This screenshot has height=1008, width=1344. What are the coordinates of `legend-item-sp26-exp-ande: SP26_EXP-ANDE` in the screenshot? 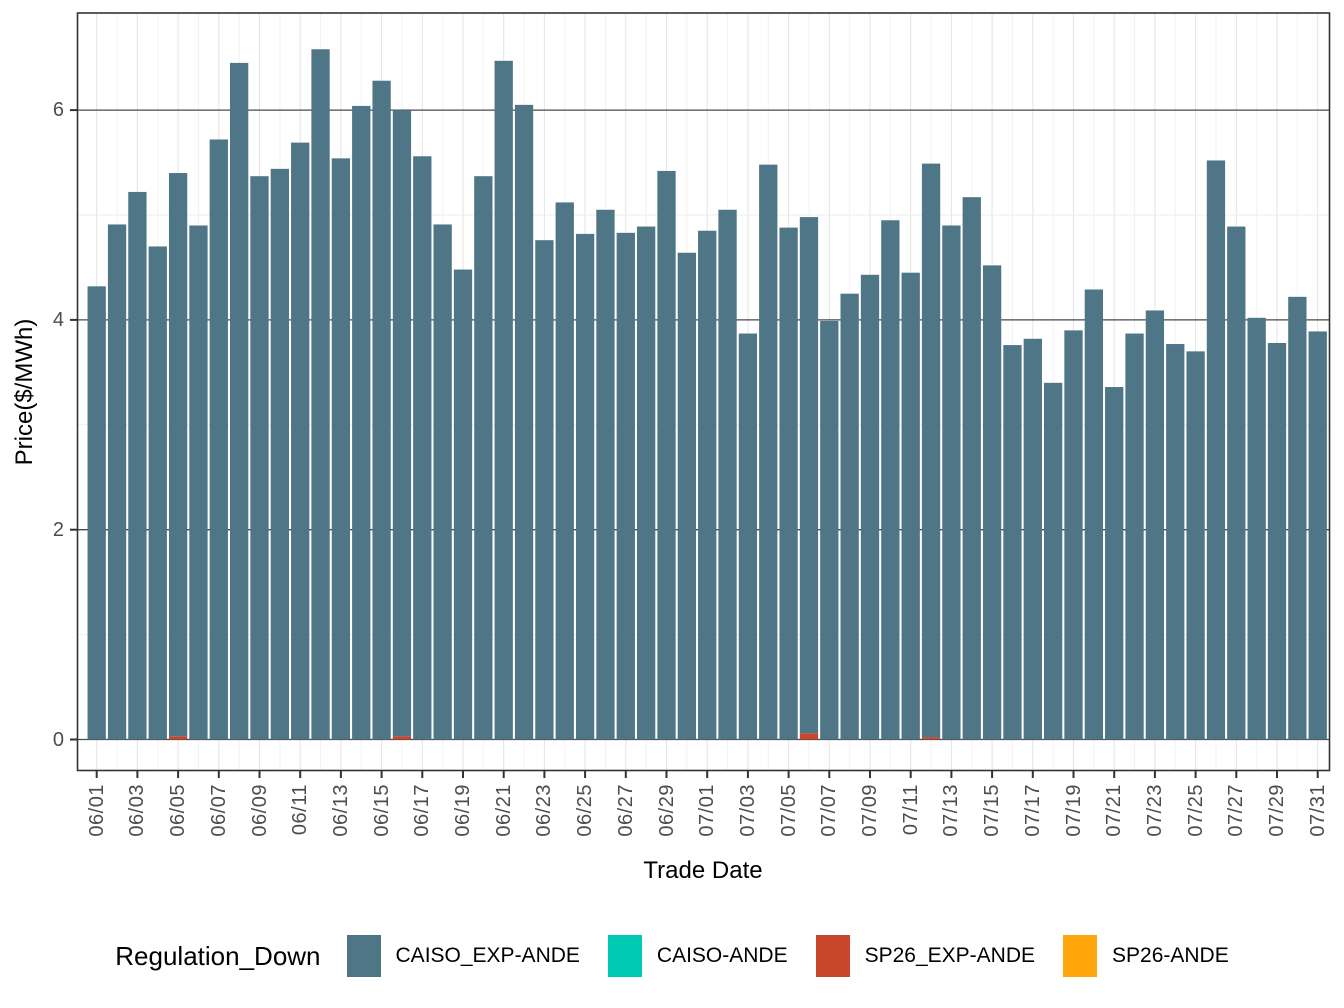 It's located at (925, 956).